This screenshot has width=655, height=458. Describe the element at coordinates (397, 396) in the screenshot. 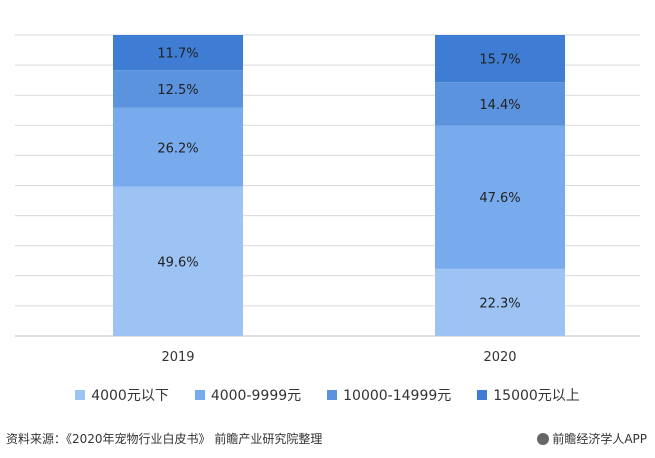

I see `legend-label: 10000-14999元` at that location.